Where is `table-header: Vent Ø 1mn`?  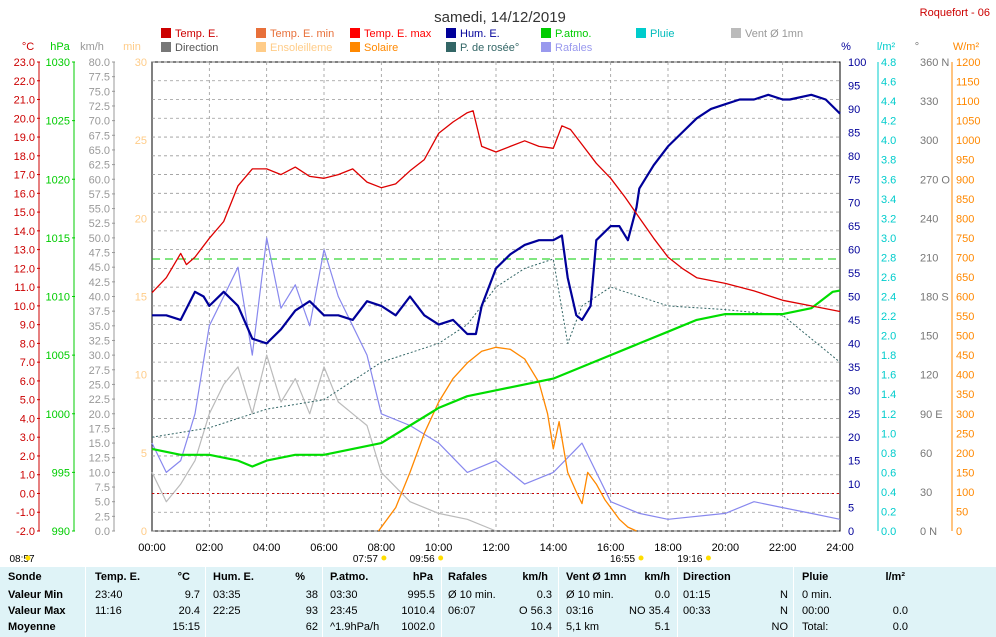
table-header: Vent Ø 1mn is located at coordinates (596, 577).